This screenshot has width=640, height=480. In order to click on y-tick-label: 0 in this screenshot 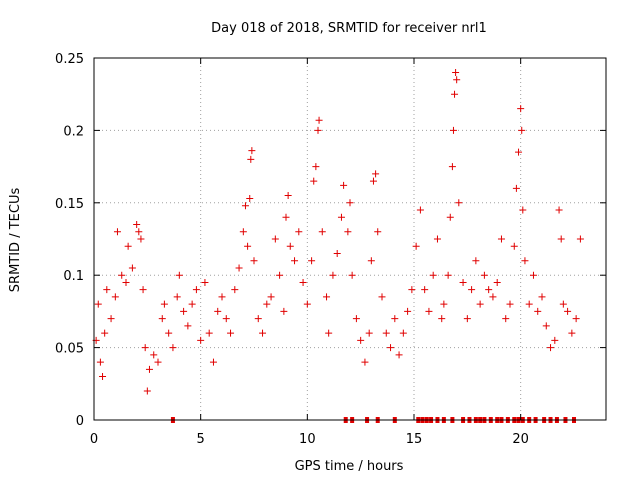, I will do `click(80, 421)`.